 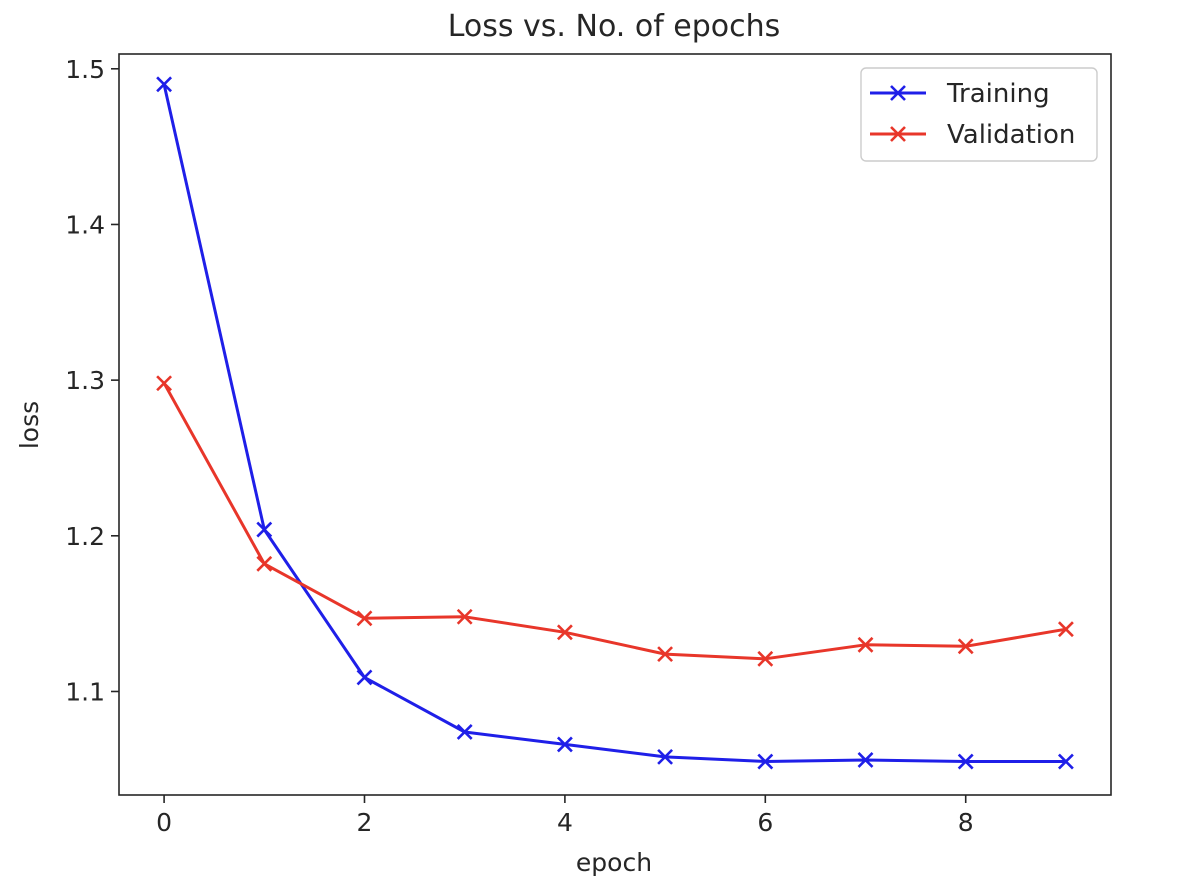 I want to click on x-axis-ticks: 0 2 4 6 8, so click(x=565, y=816).